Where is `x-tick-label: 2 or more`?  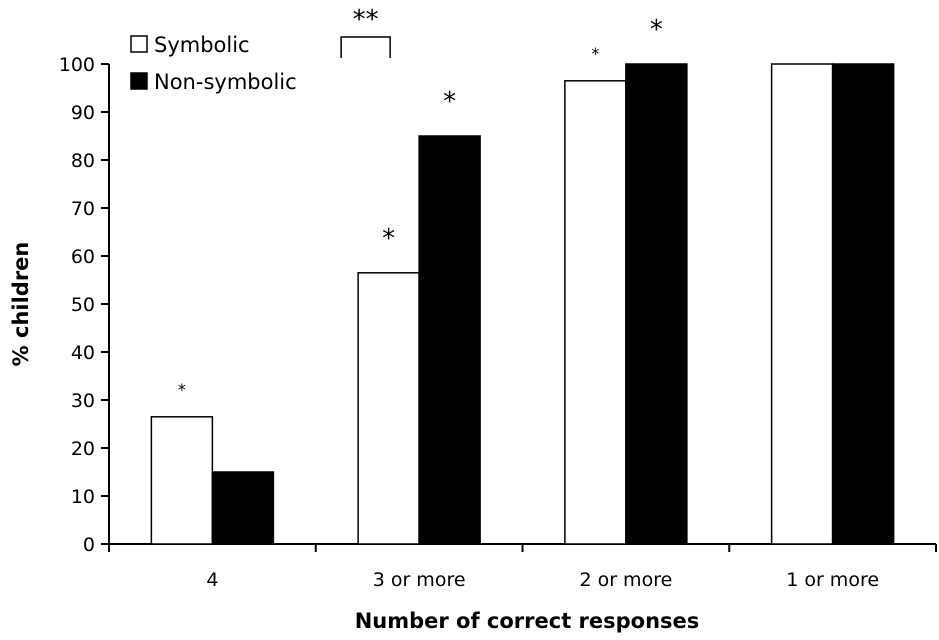 x-tick-label: 2 or more is located at coordinates (625, 580).